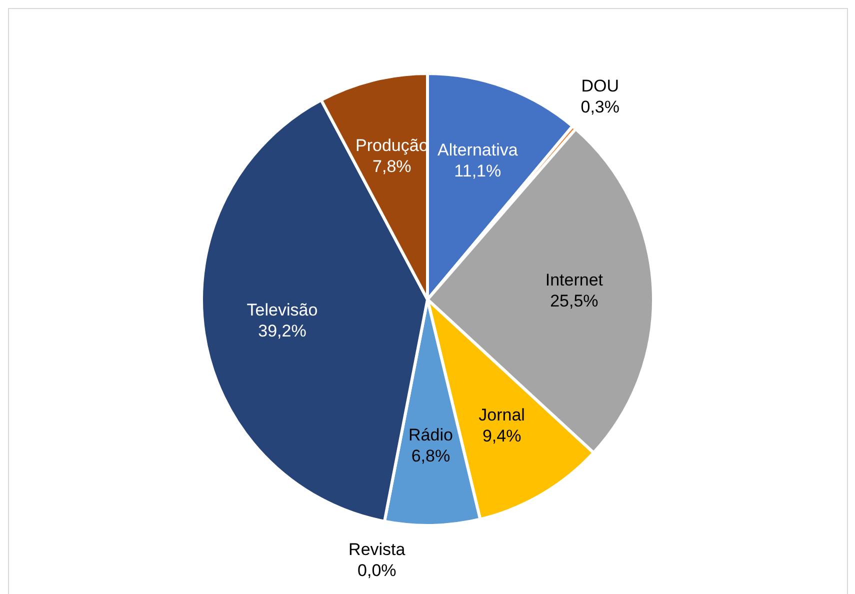  Describe the element at coordinates (282, 331) in the screenshot. I see `data-label: 39,2%` at that location.